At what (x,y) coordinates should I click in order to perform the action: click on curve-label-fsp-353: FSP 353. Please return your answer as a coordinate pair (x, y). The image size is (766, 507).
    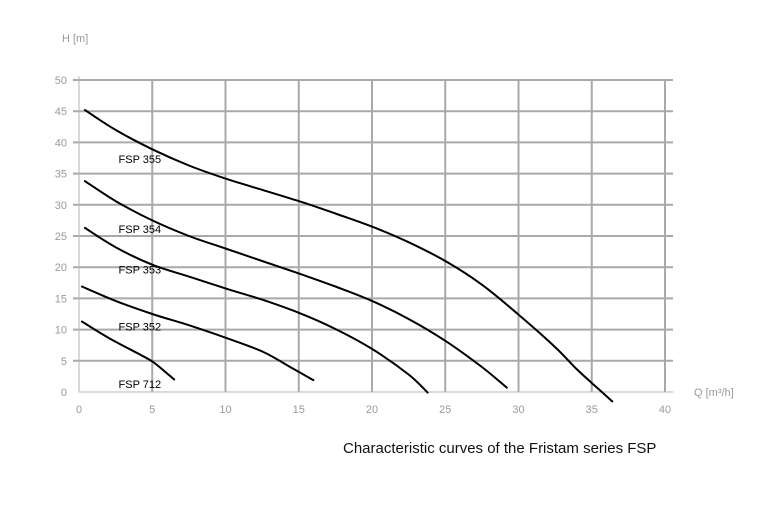
    Looking at the image, I should click on (140, 271).